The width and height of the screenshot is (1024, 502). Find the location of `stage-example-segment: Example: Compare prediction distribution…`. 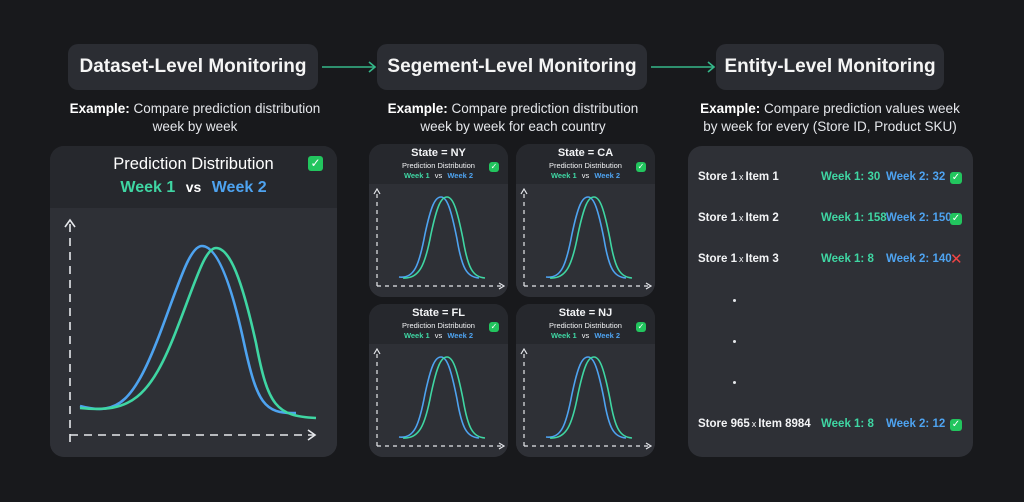

stage-example-segment: Example: Compare prediction distribution… is located at coordinates (513, 118).